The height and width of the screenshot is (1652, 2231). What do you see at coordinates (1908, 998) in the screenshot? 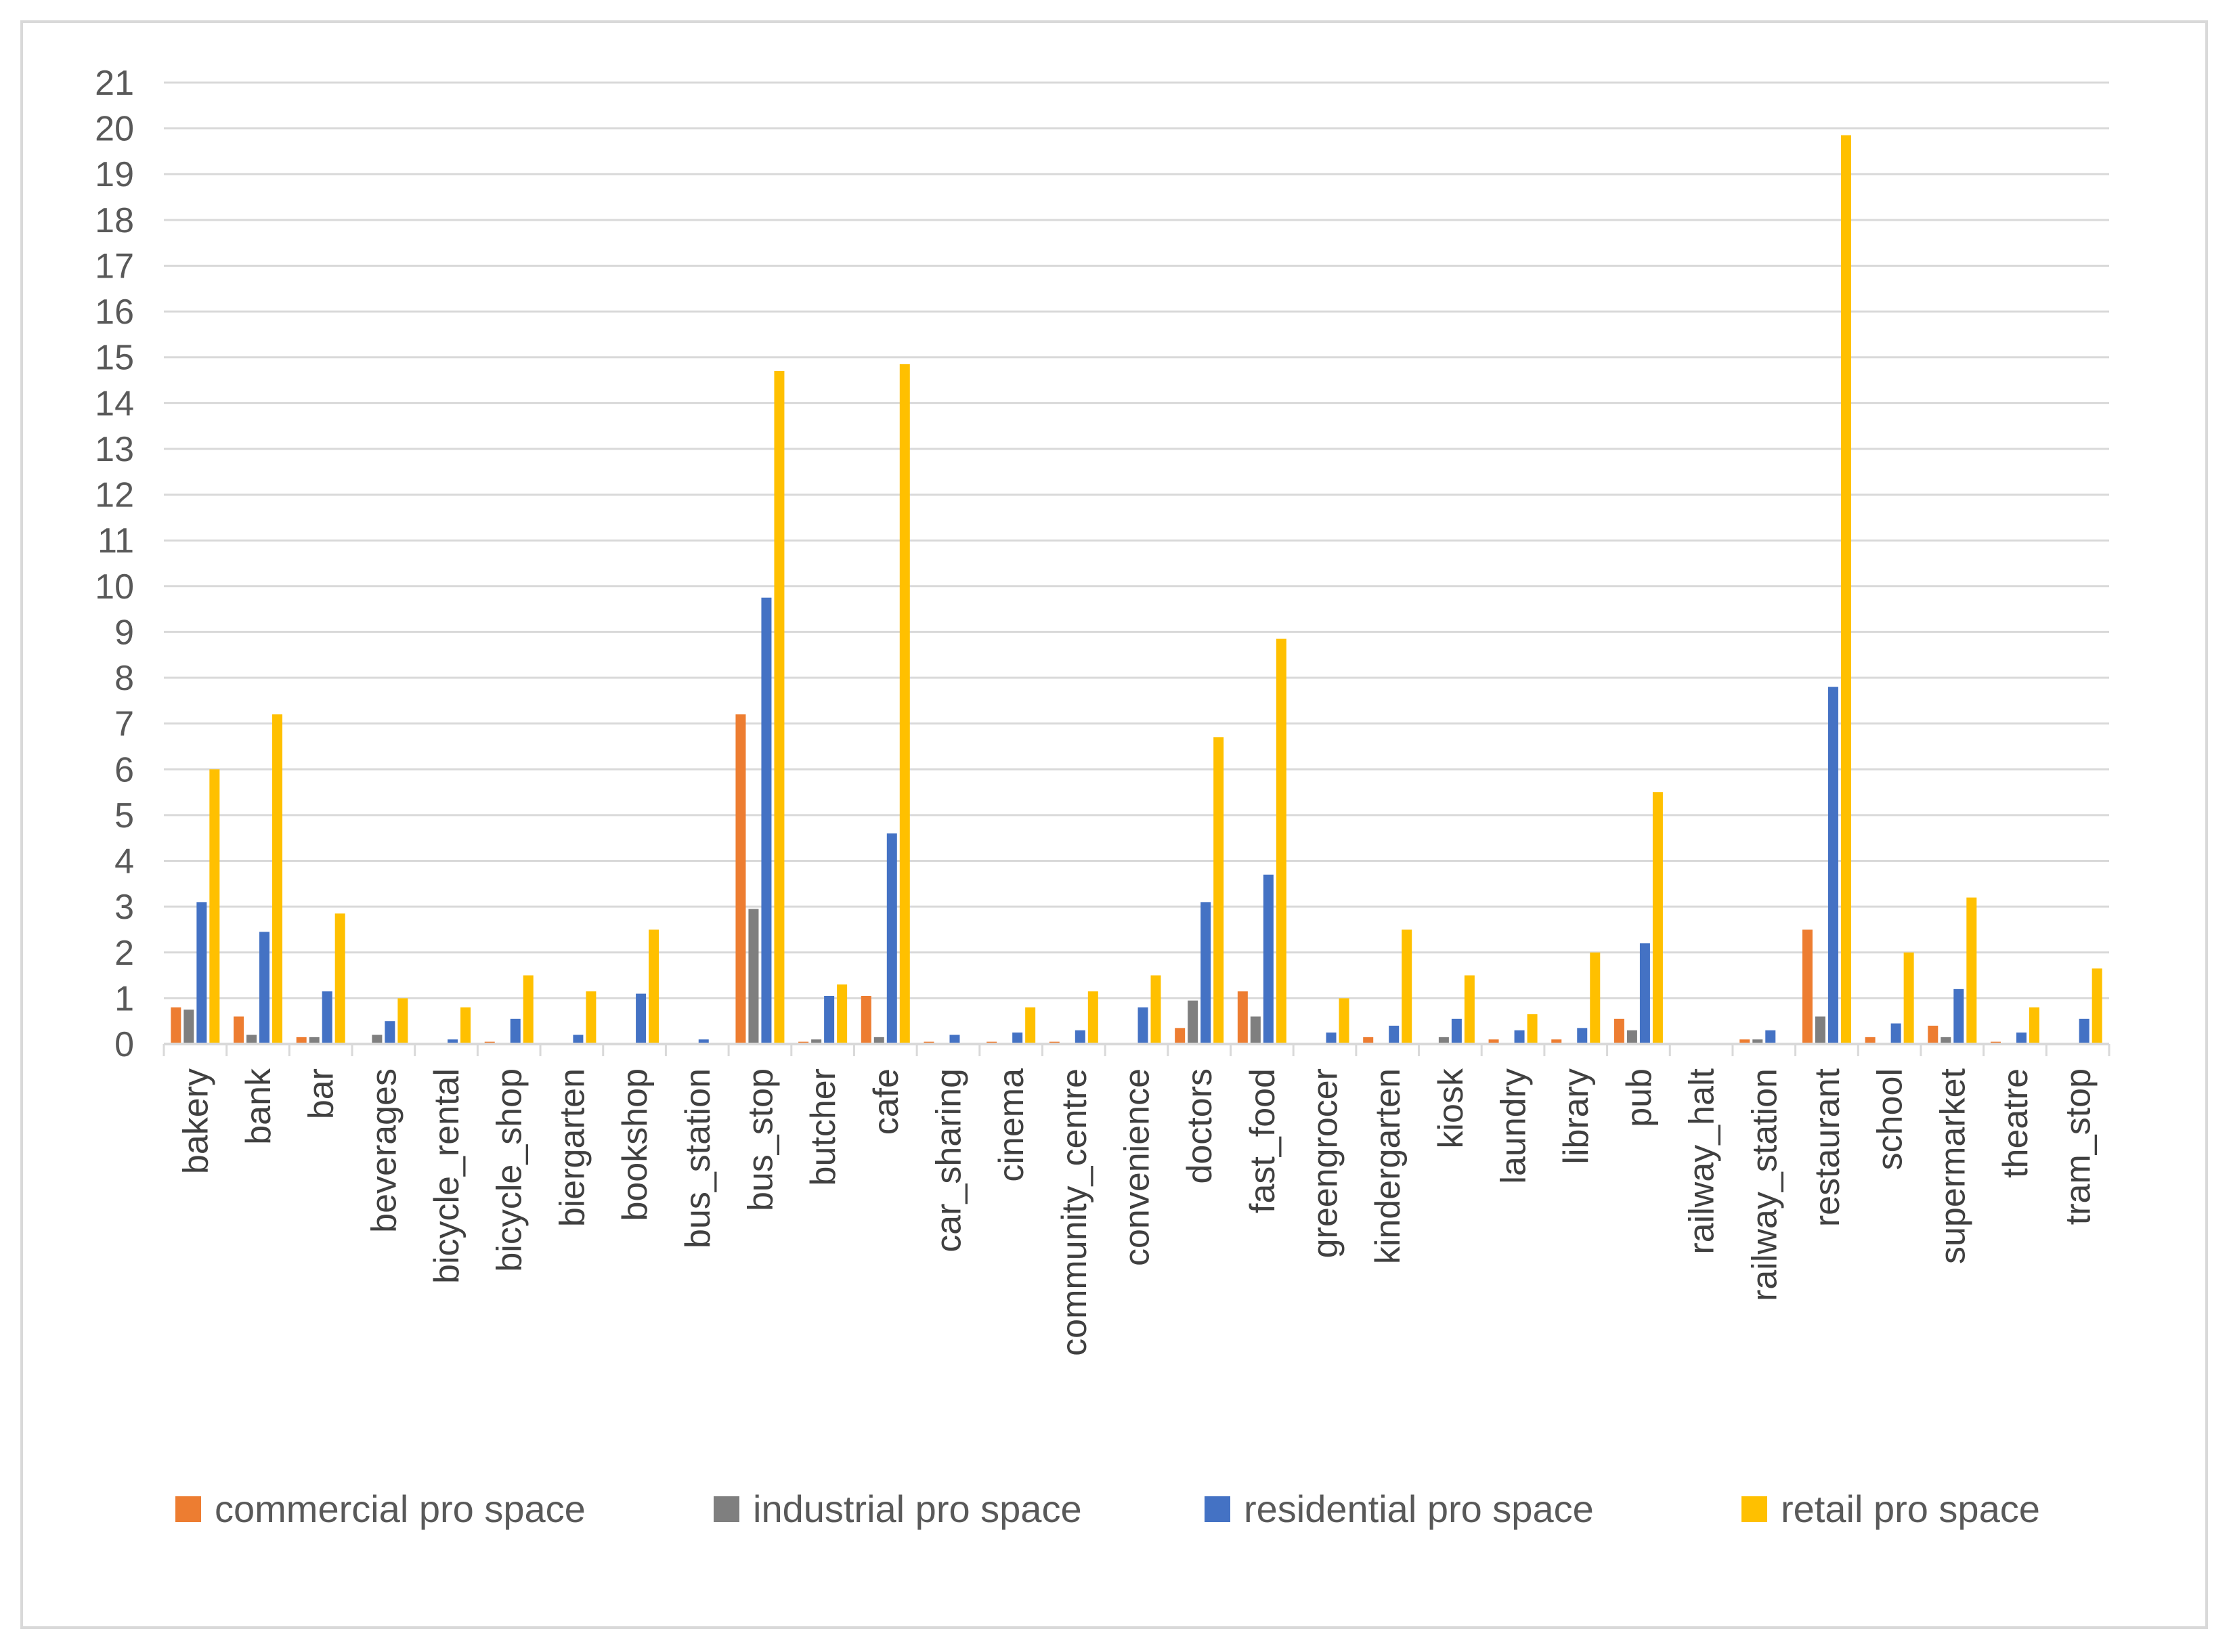
I see `bar-school-retail` at bounding box center [1908, 998].